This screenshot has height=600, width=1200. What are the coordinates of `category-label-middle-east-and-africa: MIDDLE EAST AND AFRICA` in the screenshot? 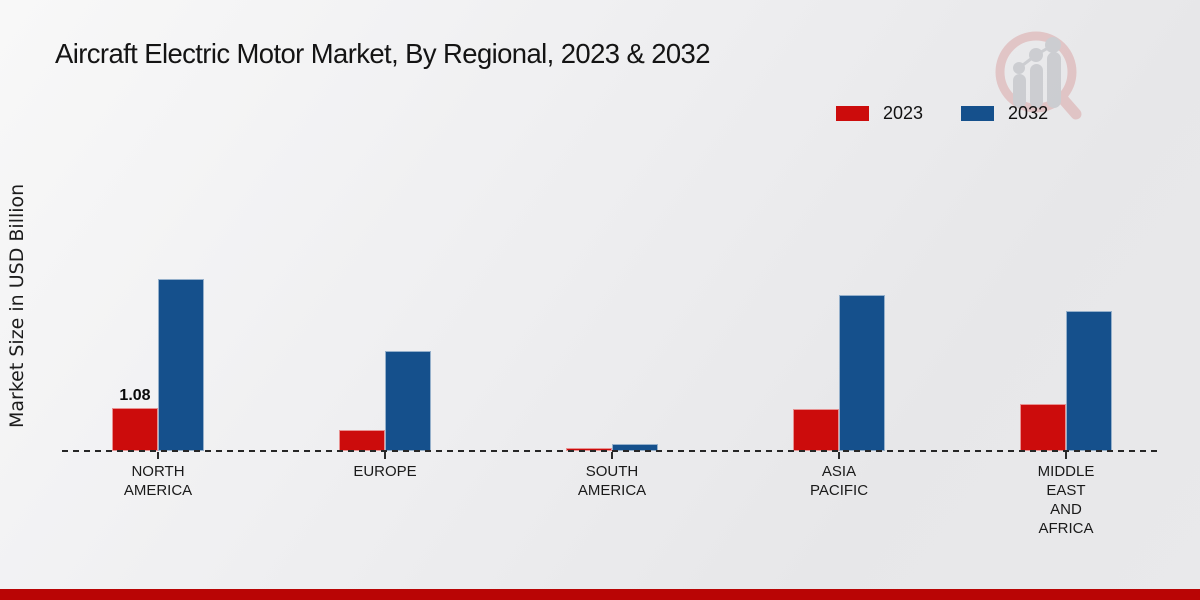 It's located at (1066, 500).